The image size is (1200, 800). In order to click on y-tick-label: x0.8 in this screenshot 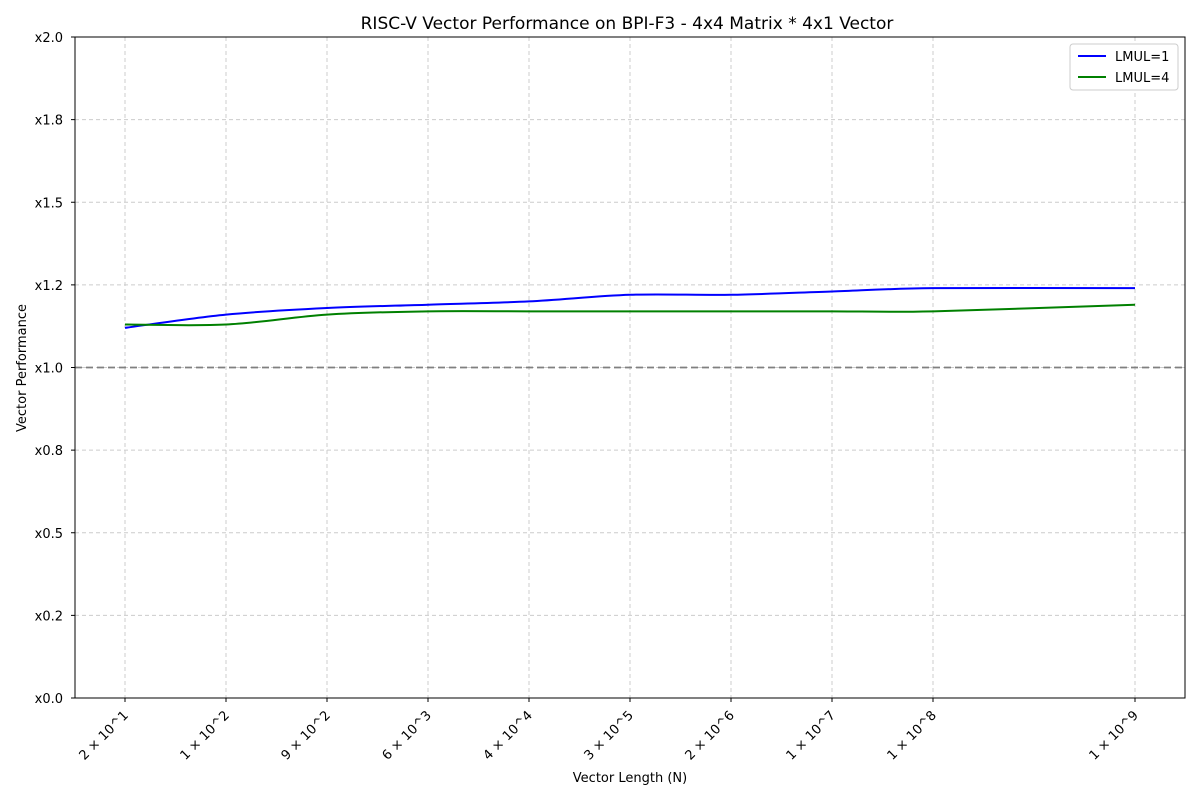, I will do `click(49, 451)`.